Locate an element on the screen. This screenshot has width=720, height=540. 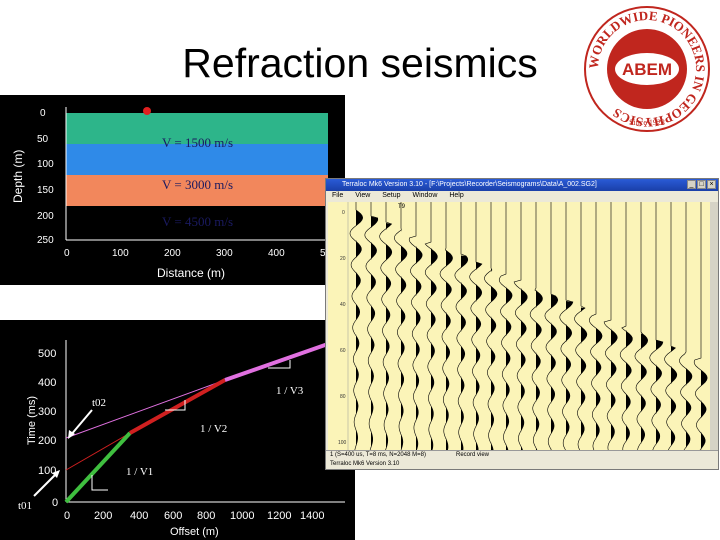
layer-1-rect is located at coordinates (197, 128).